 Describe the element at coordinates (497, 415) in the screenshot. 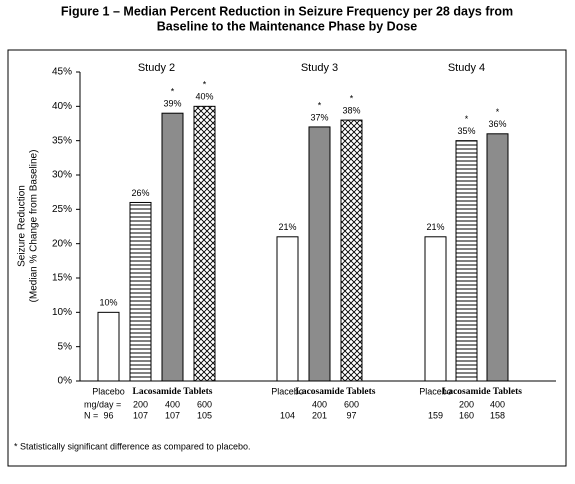

I see `n-label: 158` at that location.